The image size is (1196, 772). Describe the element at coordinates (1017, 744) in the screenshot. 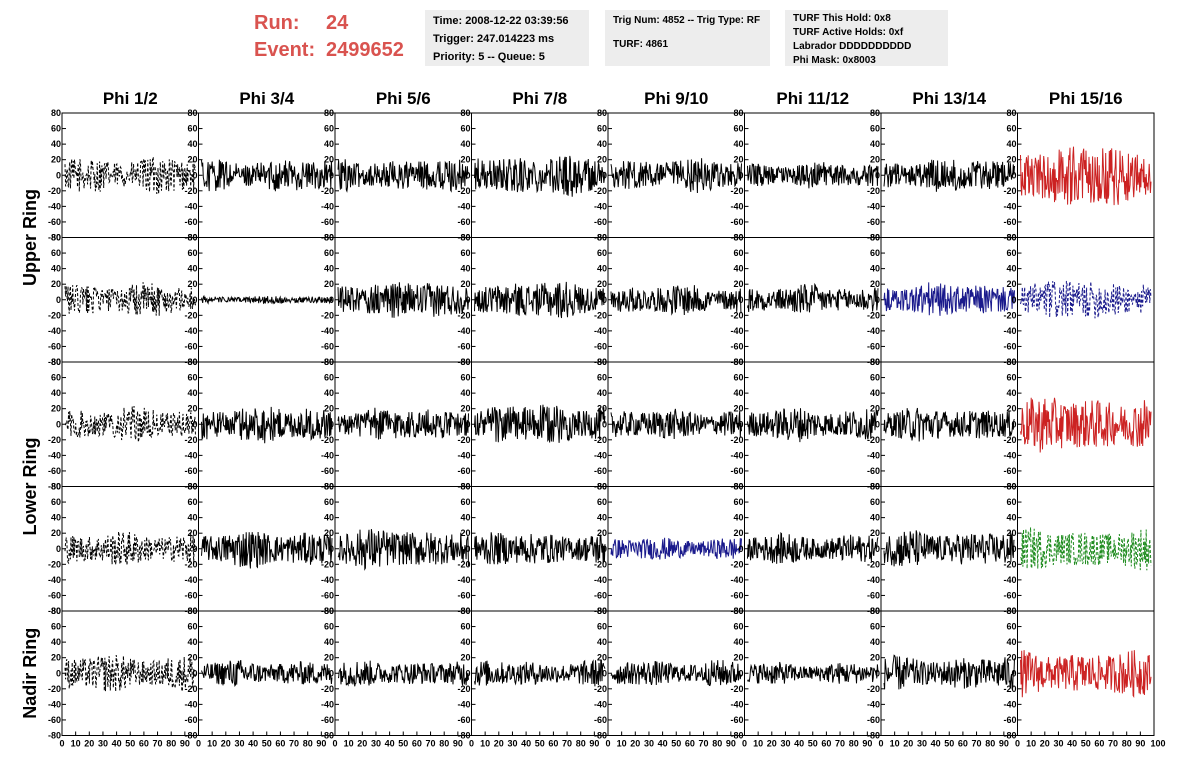

I see `x-tick-label: 0` at that location.